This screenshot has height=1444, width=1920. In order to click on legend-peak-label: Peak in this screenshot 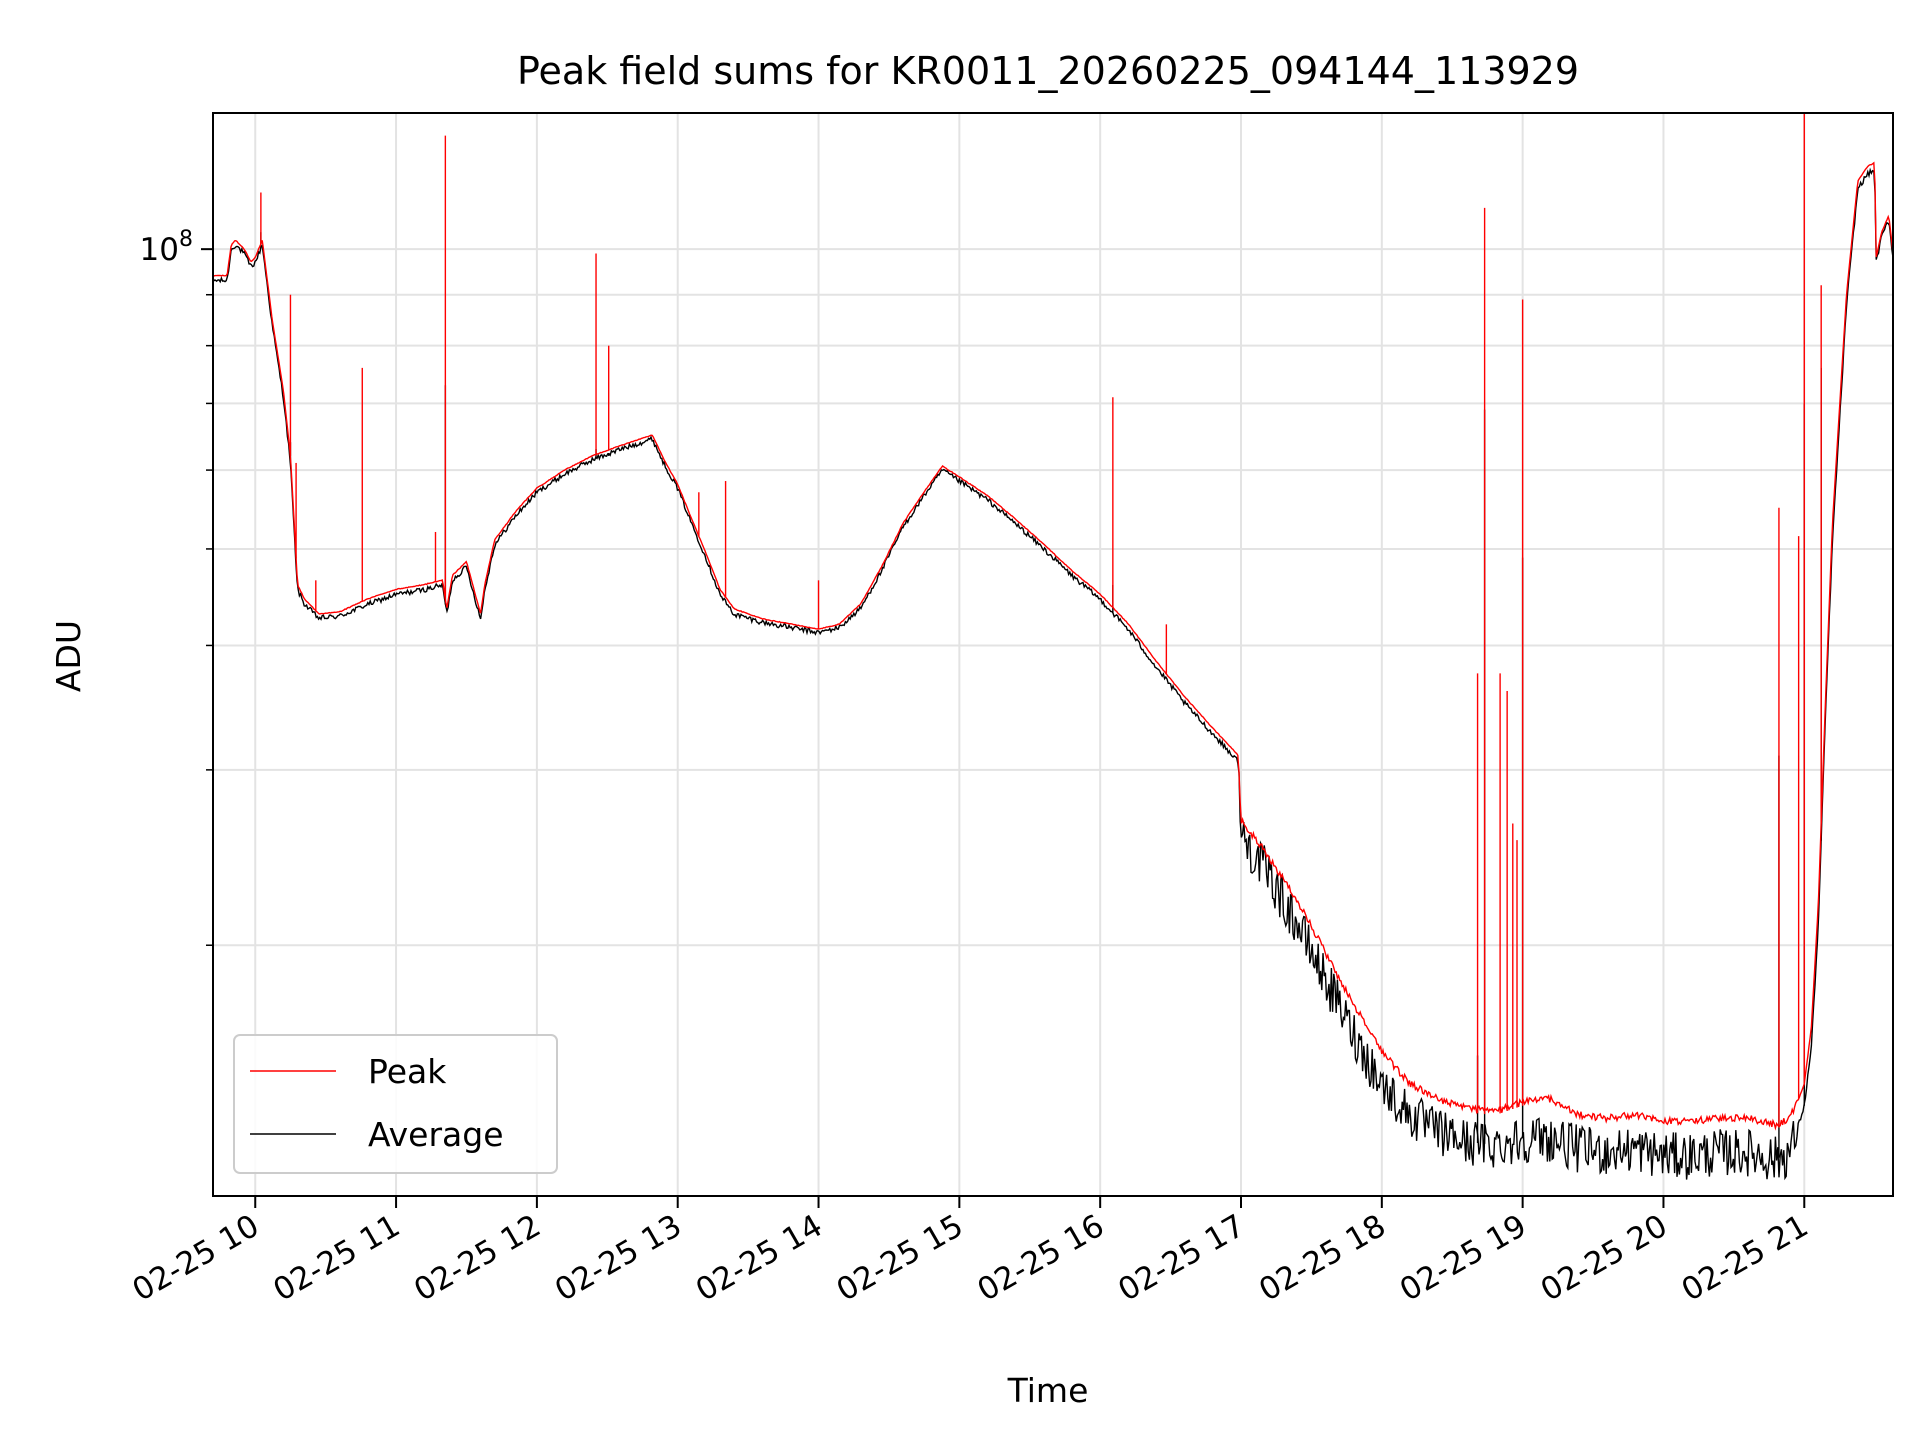, I will do `click(407, 1071)`.